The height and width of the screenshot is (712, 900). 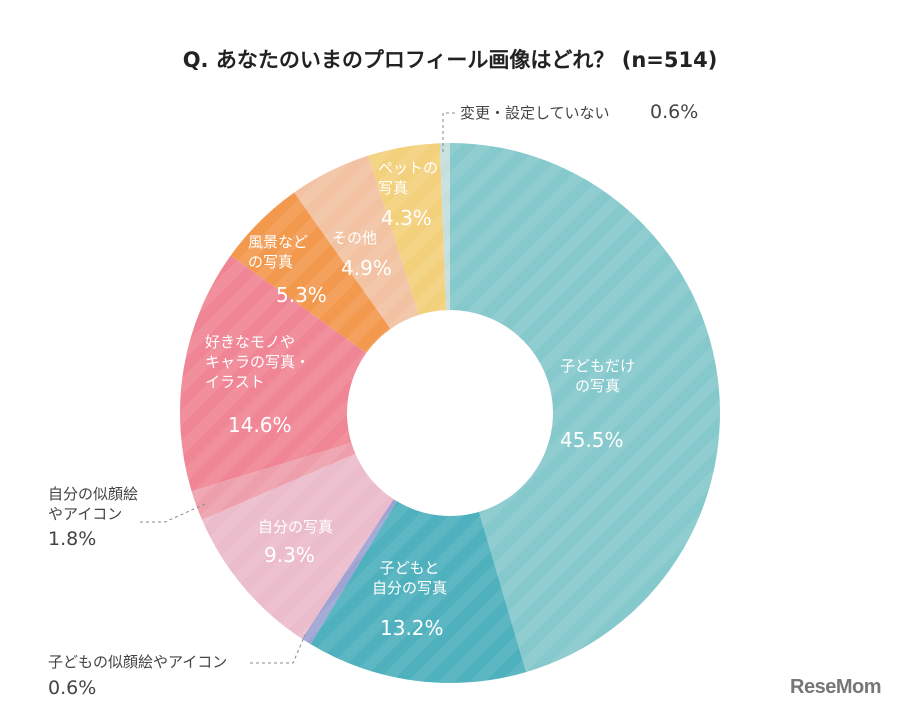 I want to click on slice-value-unchanged: 0.6%, so click(x=674, y=112).